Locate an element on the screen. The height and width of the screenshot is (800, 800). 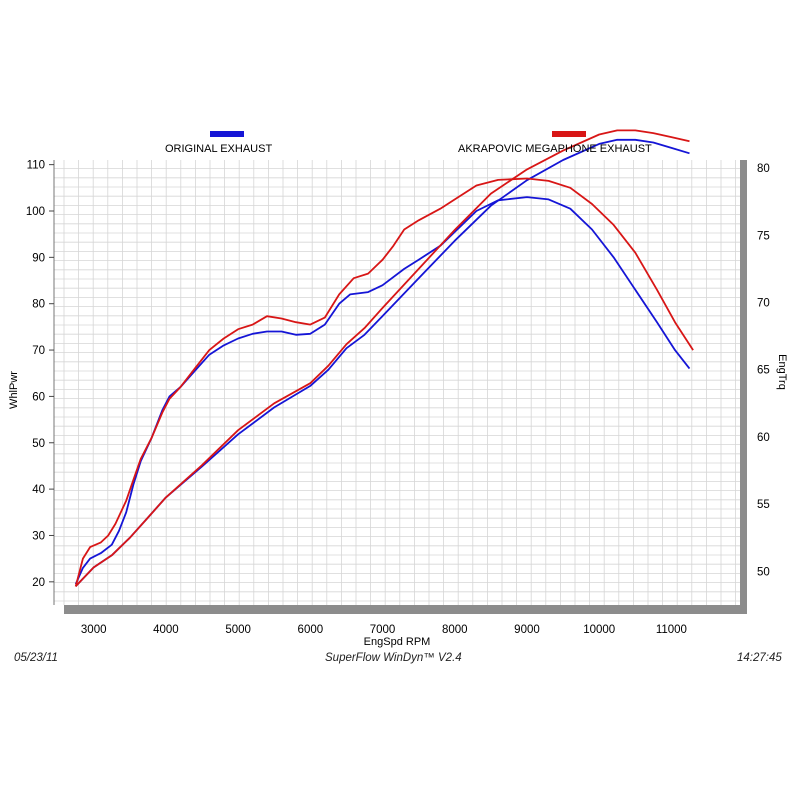
x-tick-label: 10000 is located at coordinates (599, 630).